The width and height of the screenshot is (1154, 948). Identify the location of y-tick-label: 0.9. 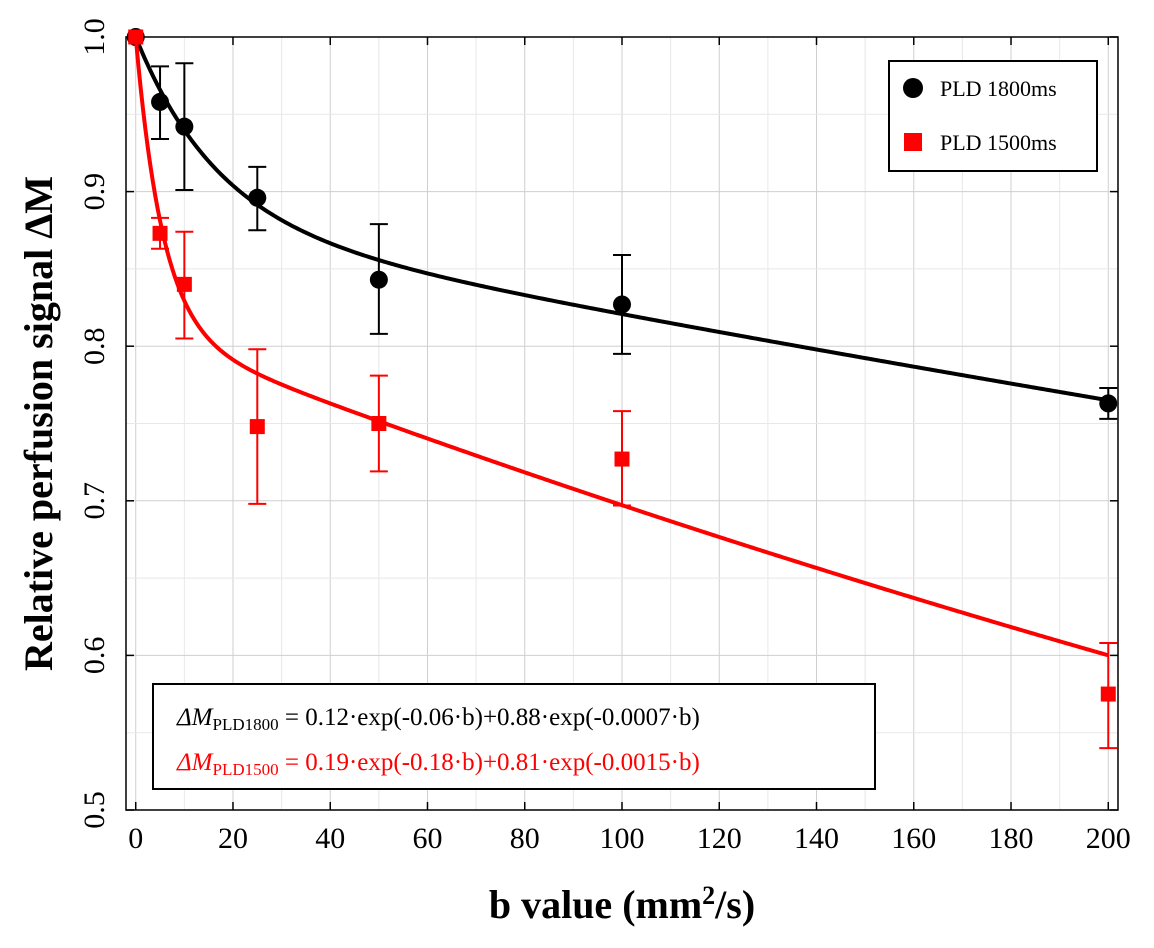
(94, 192).